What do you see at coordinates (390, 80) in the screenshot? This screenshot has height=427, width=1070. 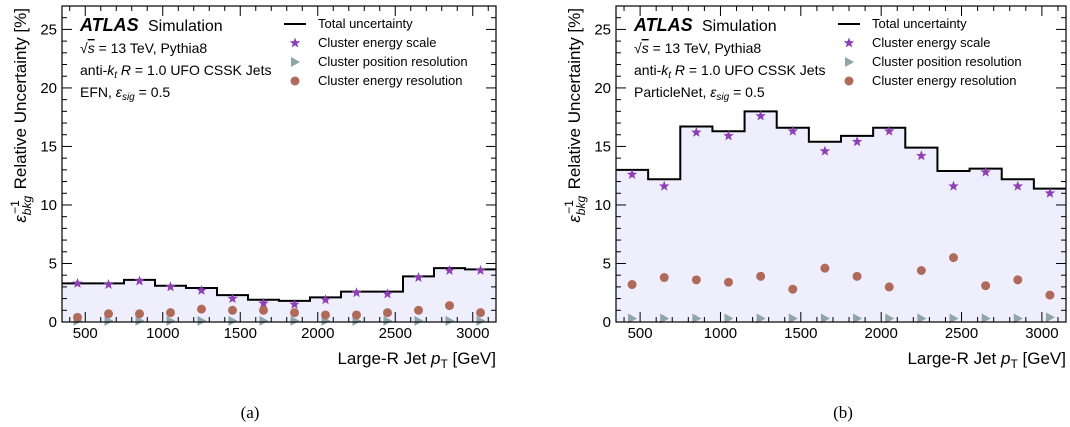 I see `legend-label: Cluster energy resolution` at bounding box center [390, 80].